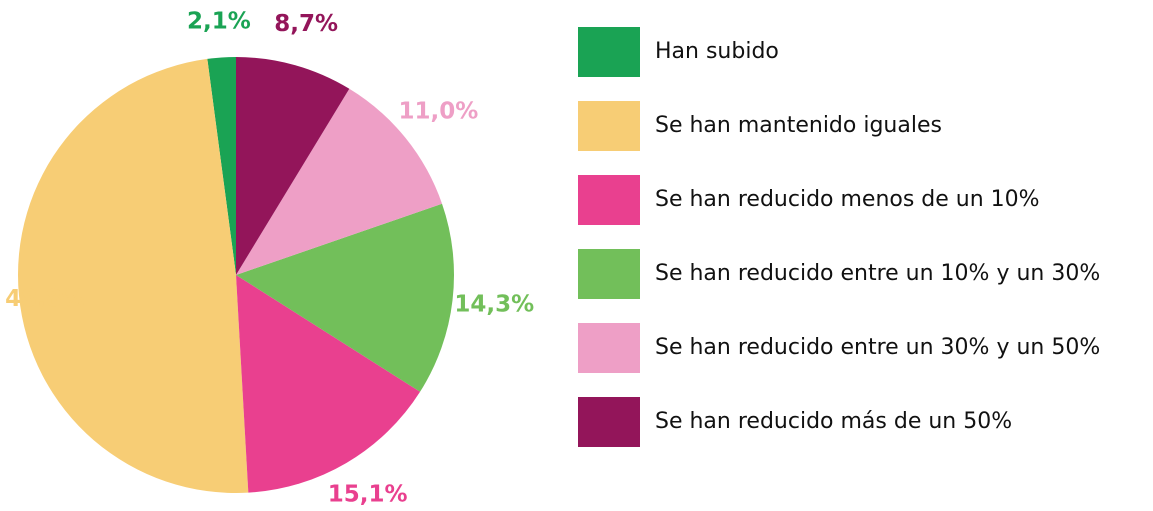  What do you see at coordinates (798, 125) in the screenshot?
I see `legend-label: Se han mantenido iguales` at bounding box center [798, 125].